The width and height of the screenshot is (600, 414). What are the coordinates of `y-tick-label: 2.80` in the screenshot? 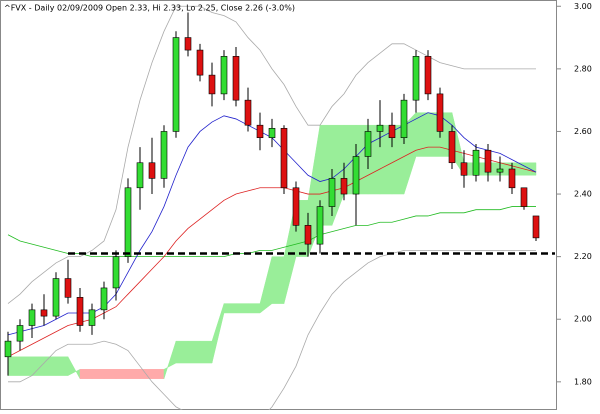 It's located at (583, 68).